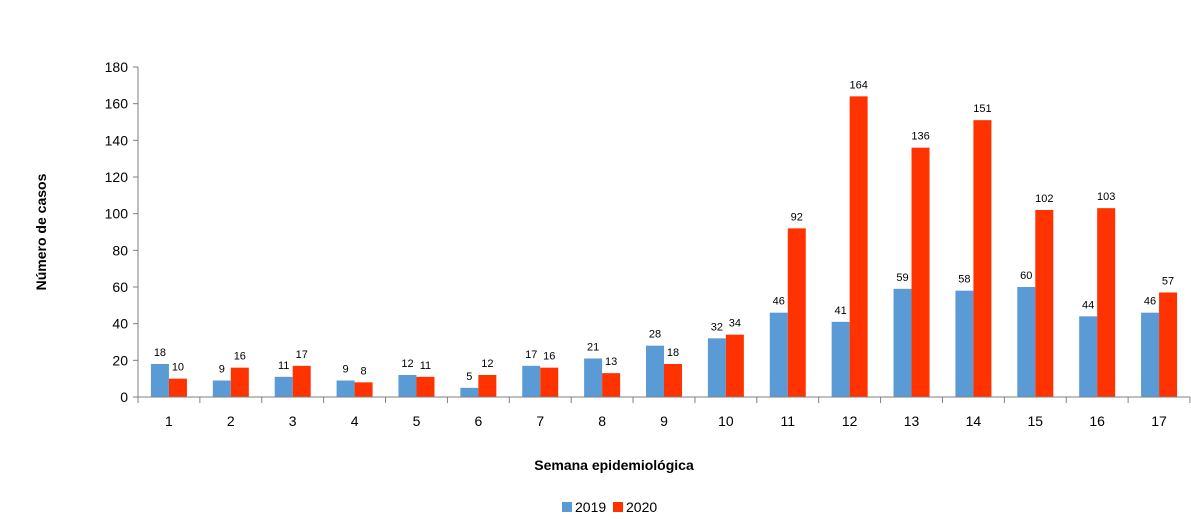 The height and width of the screenshot is (521, 1191). Describe the element at coordinates (593, 348) in the screenshot. I see `data-label-2019: 21` at that location.